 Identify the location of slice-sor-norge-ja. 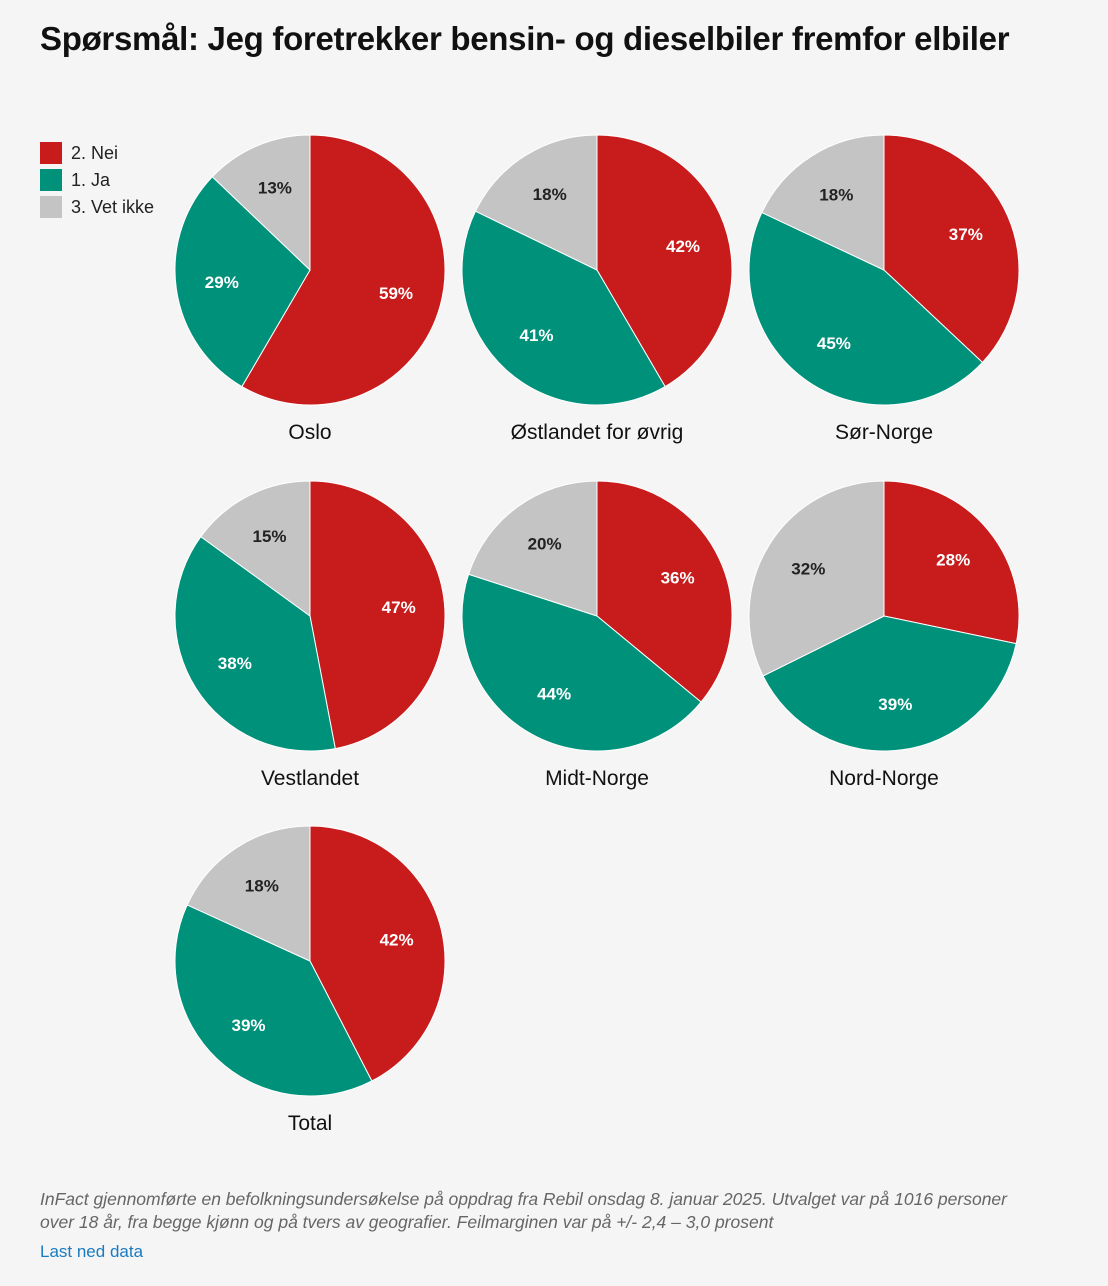
(866, 308).